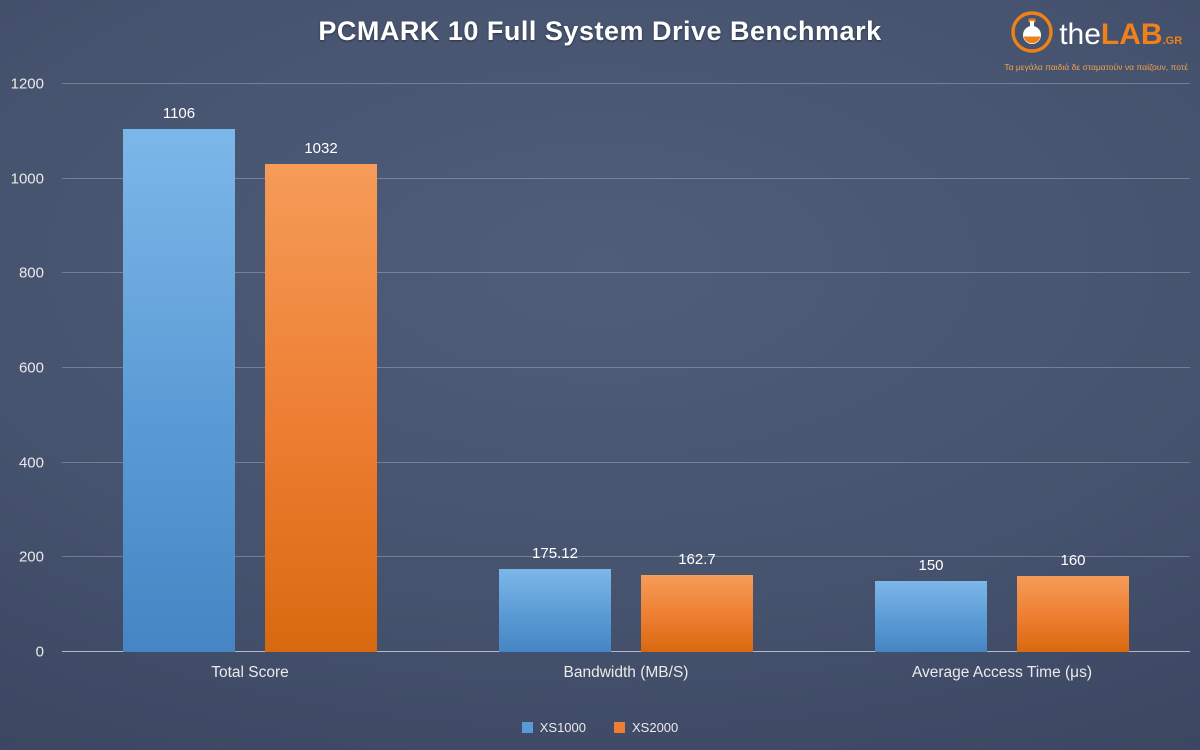 Image resolution: width=1200 pixels, height=750 pixels. What do you see at coordinates (1002, 672) in the screenshot?
I see `category-label-average-access-time-s: Average Access Time (μs)` at bounding box center [1002, 672].